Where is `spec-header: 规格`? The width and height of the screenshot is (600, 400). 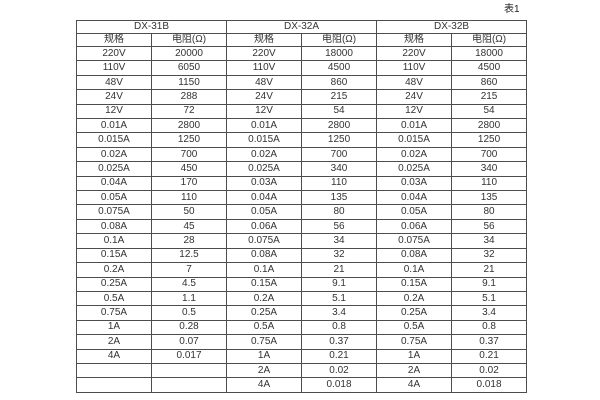 spec-header: 规格 is located at coordinates (114, 40).